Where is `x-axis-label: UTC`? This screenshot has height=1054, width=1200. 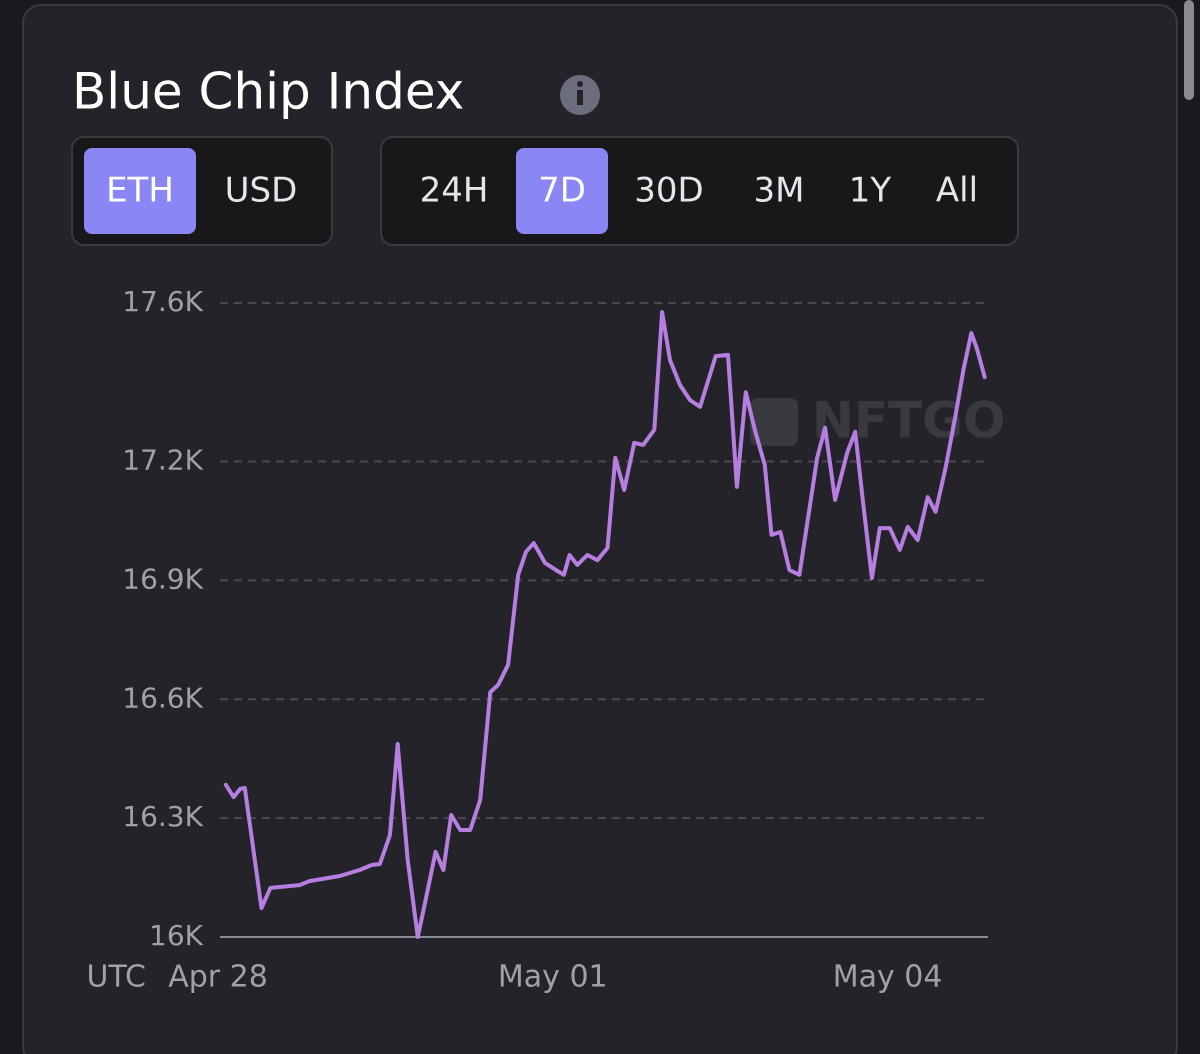
x-axis-label: UTC is located at coordinates (116, 977).